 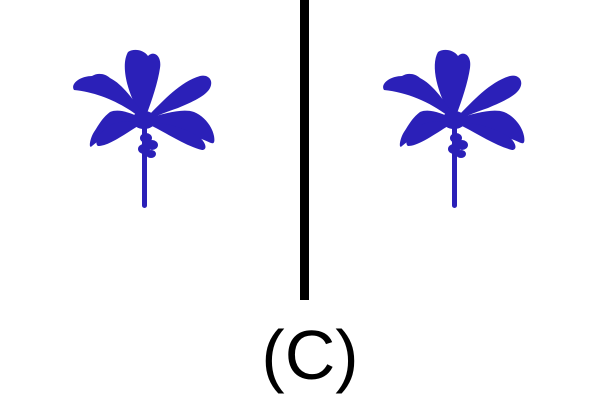 What do you see at coordinates (310, 355) in the screenshot?
I see `figure-caption: (C)` at bounding box center [310, 355].